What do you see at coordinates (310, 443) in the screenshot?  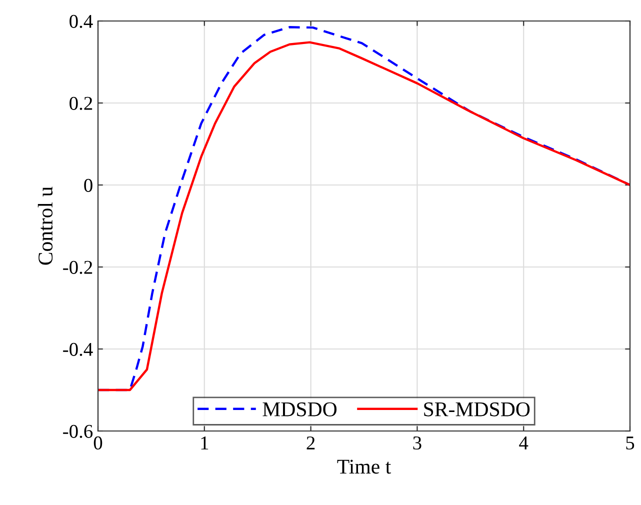 I see `x-tick-label: 2` at bounding box center [310, 443].